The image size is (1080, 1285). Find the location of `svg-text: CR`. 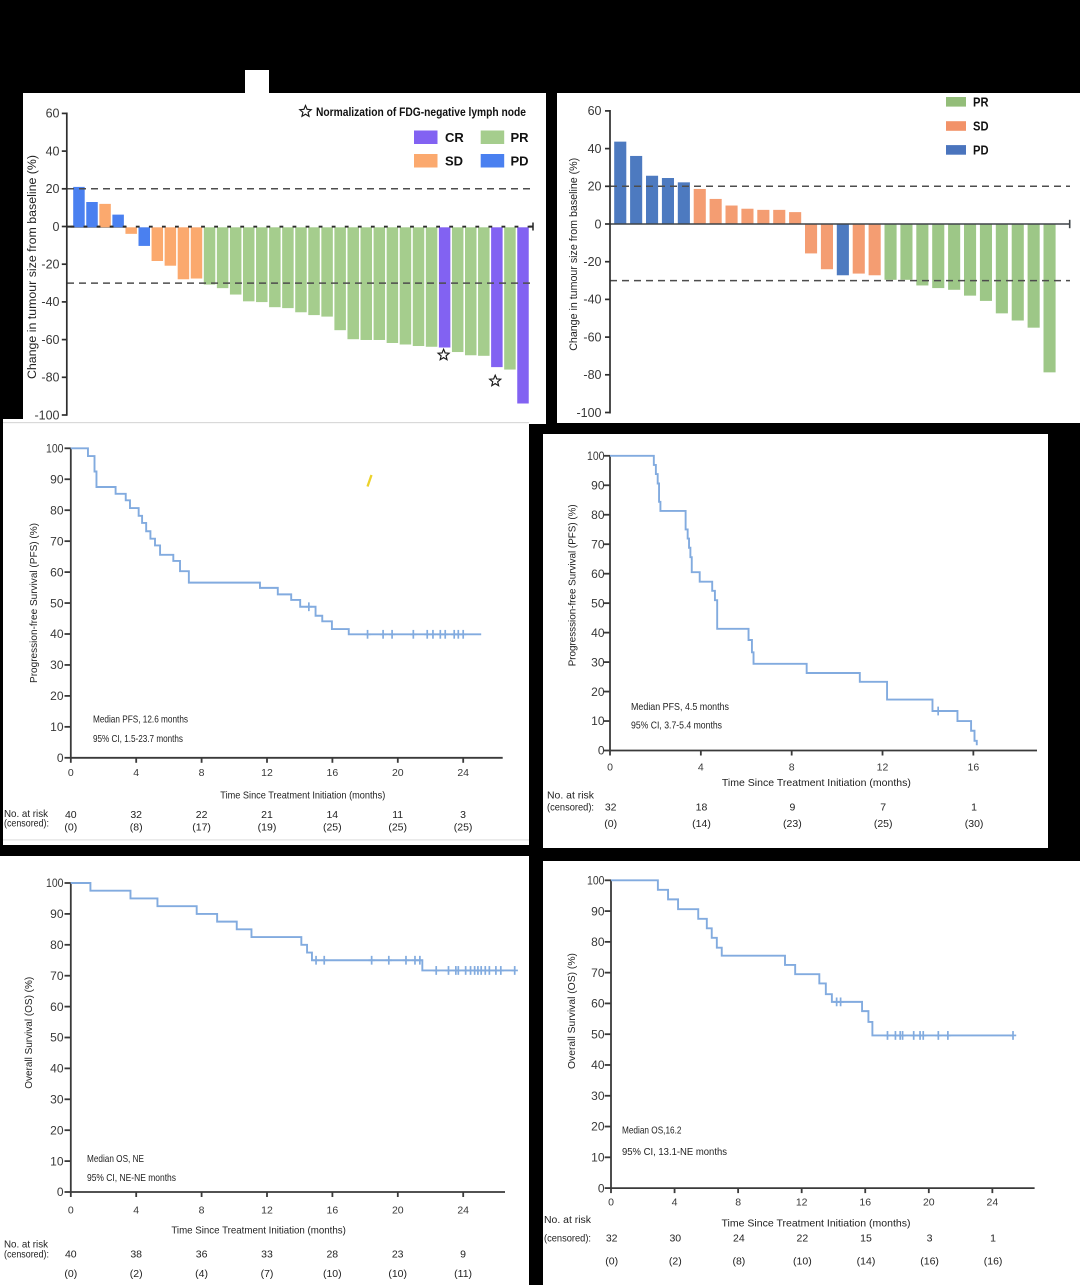

svg-text: CR is located at coordinates (454, 137).